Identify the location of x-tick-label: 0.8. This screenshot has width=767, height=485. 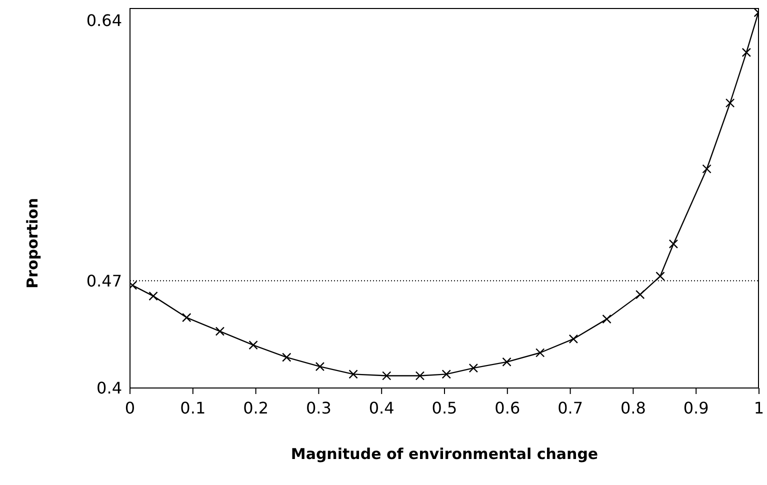
(633, 408).